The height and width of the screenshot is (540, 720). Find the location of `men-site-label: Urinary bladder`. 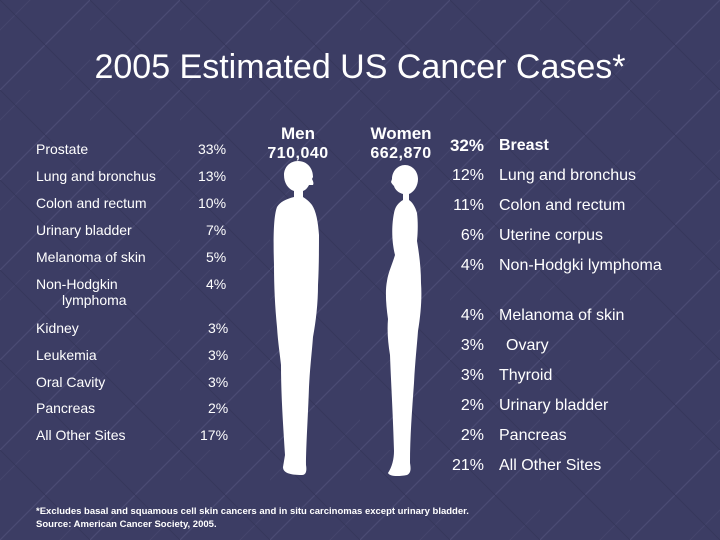

men-site-label: Urinary bladder is located at coordinates (84, 230).